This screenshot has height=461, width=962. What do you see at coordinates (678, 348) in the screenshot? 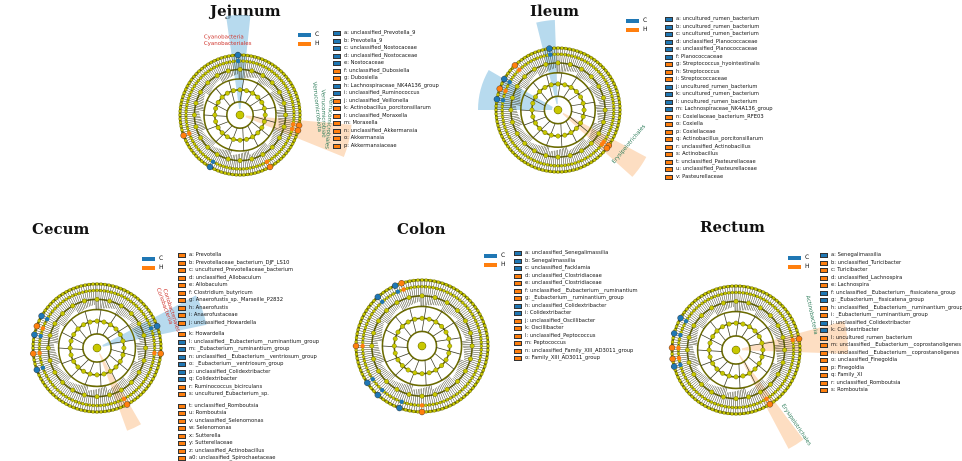
I see `h-enriched-node` at bounding box center [678, 348].